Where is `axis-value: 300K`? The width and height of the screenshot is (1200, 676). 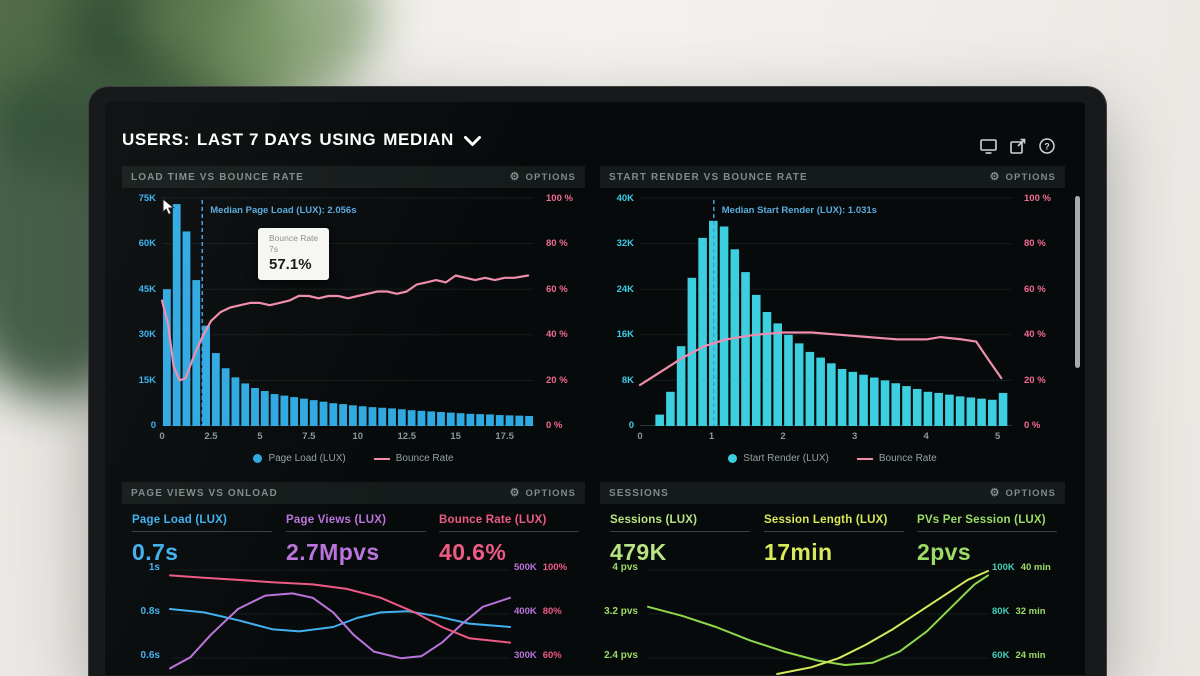 axis-value: 300K is located at coordinates (525, 655).